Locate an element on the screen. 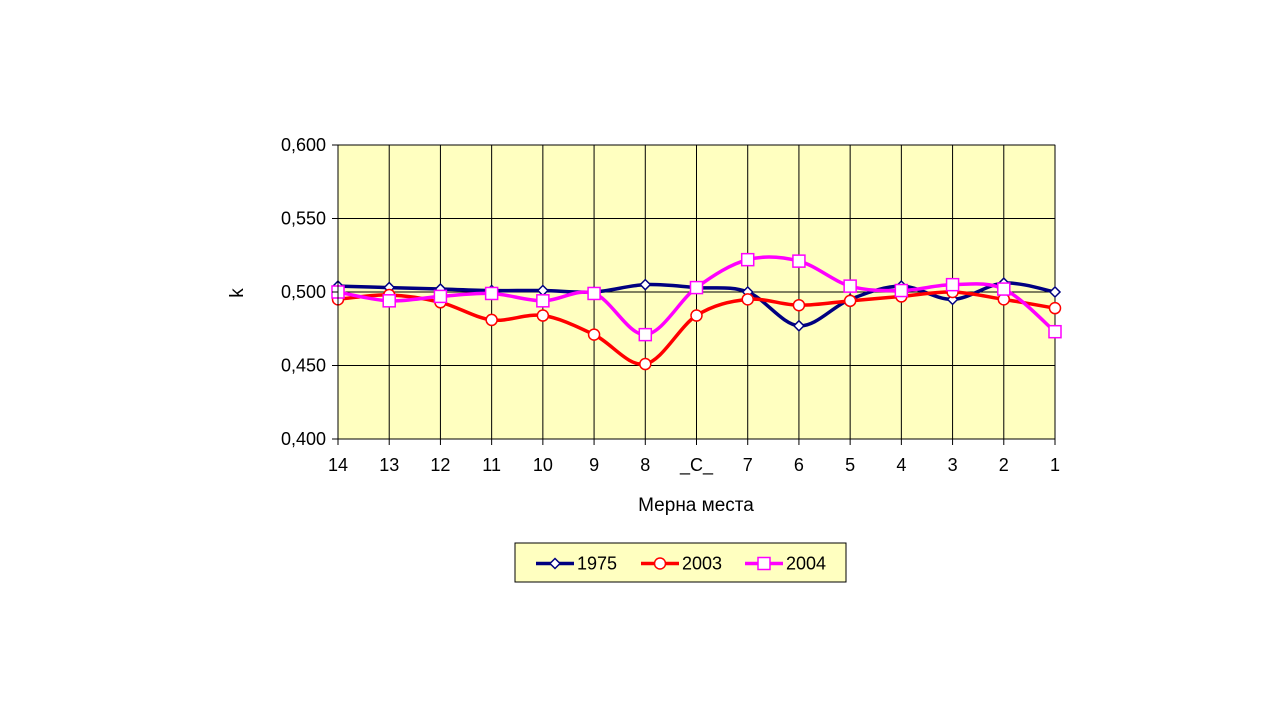 Image resolution: width=1280 pixels, height=725 pixels. x-tick-label: 7 is located at coordinates (748, 465).